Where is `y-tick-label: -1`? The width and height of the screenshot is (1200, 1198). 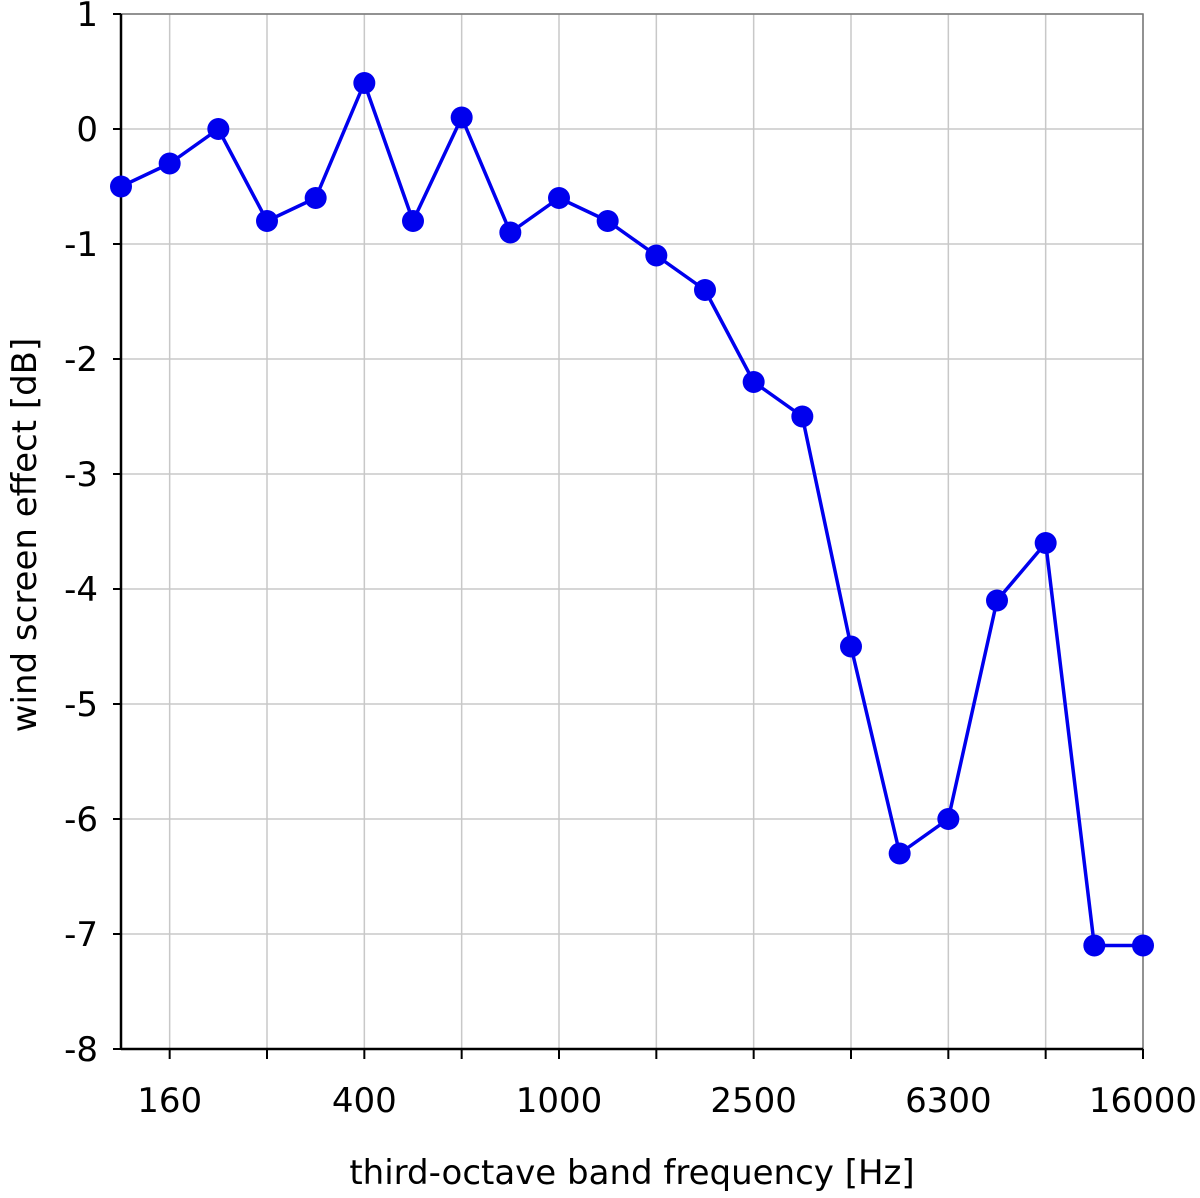
y-tick-label: -1 is located at coordinates (81, 245).